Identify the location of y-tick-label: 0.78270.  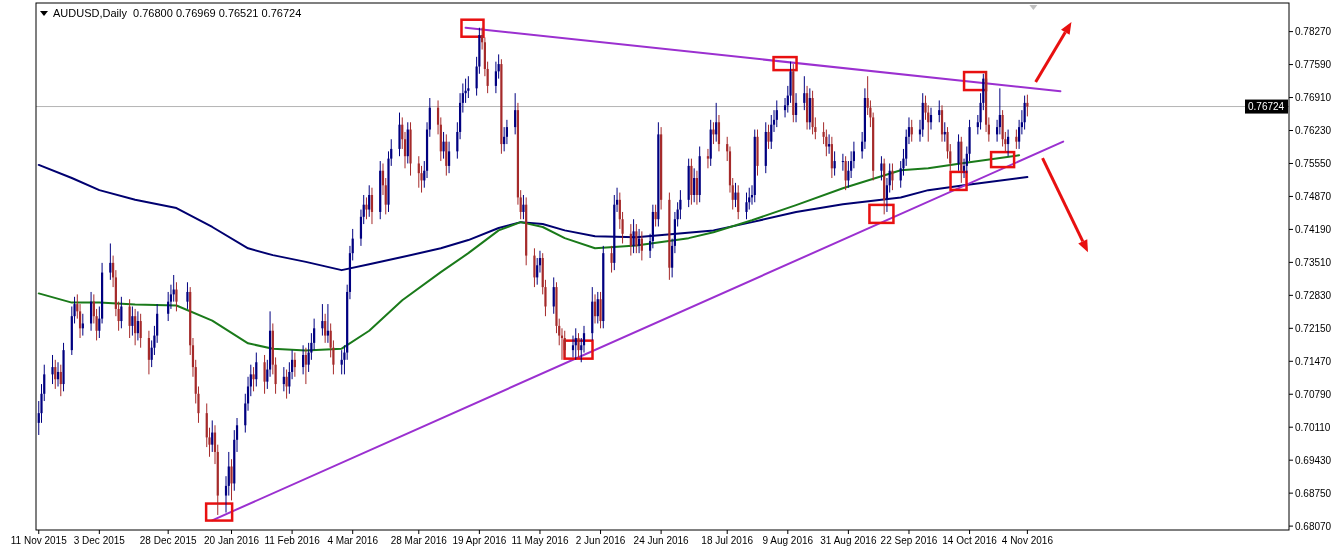
(1313, 32).